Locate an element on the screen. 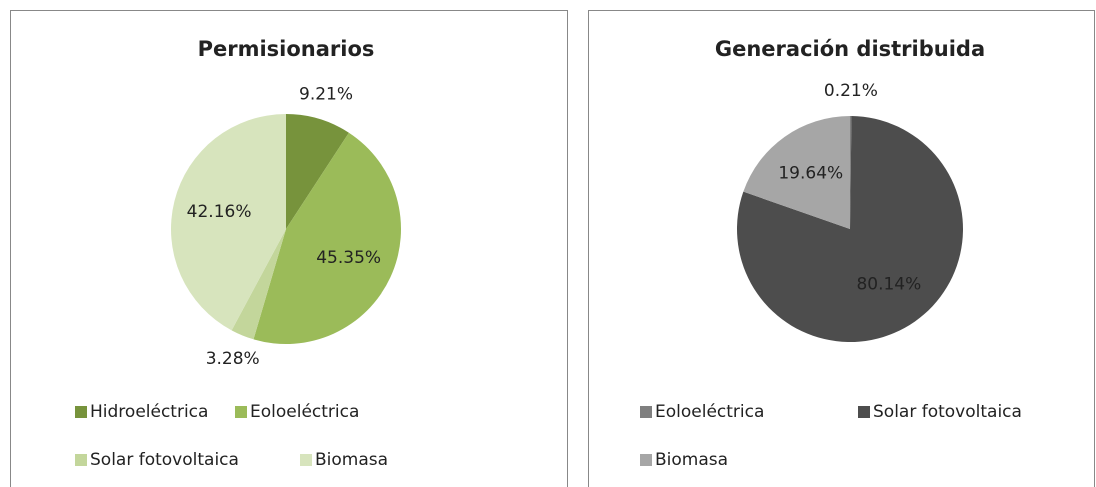  chart-title: Permisionarios is located at coordinates (286, 49).